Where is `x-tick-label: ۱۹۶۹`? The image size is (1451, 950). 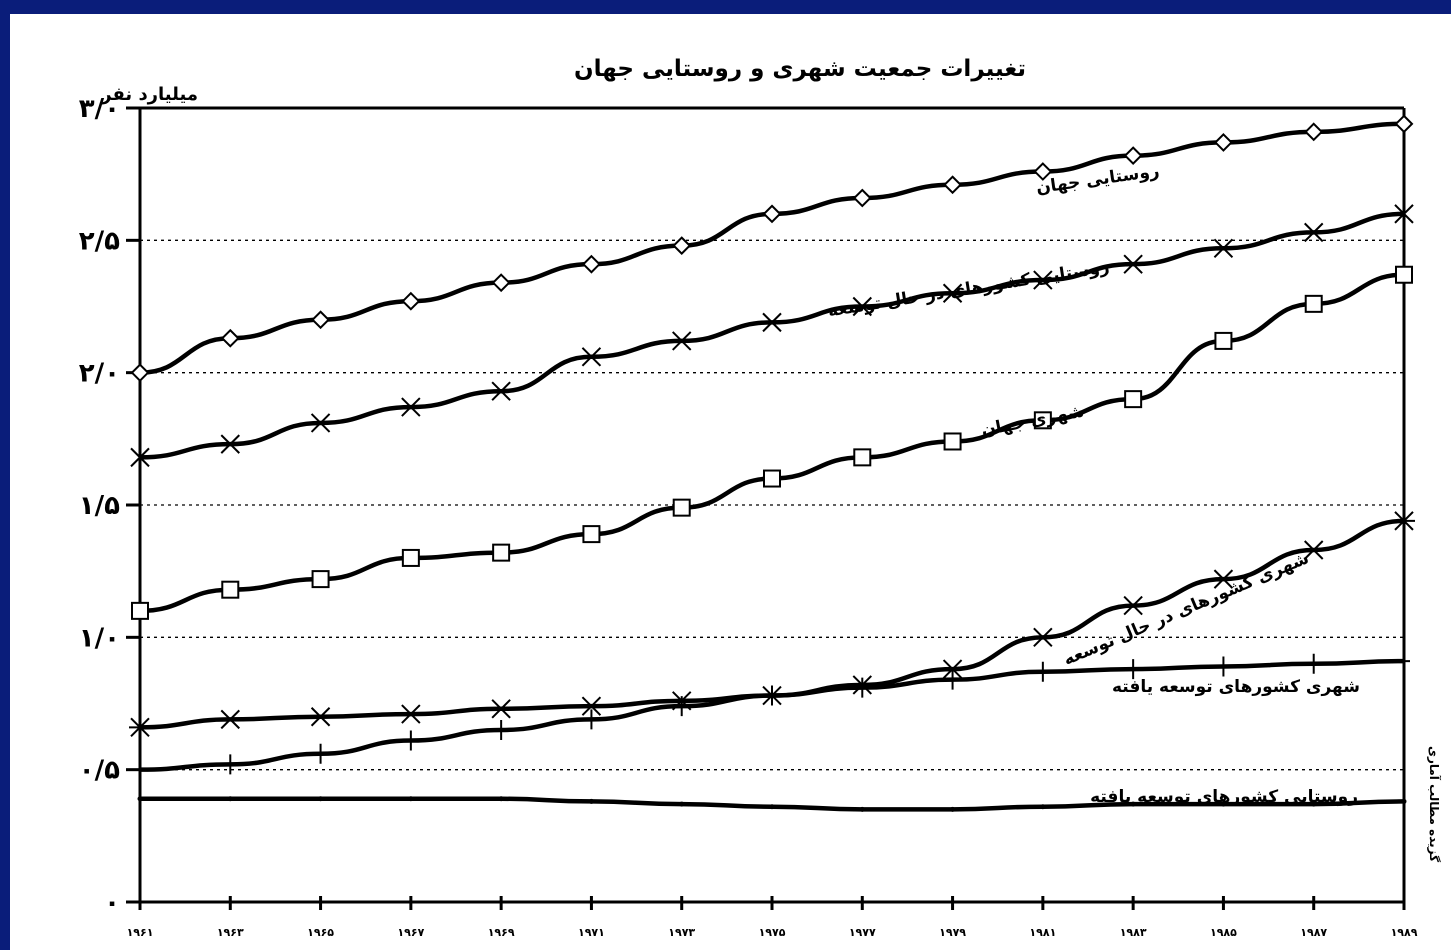 x-tick-label: ۱۹۶۹ is located at coordinates (501, 932).